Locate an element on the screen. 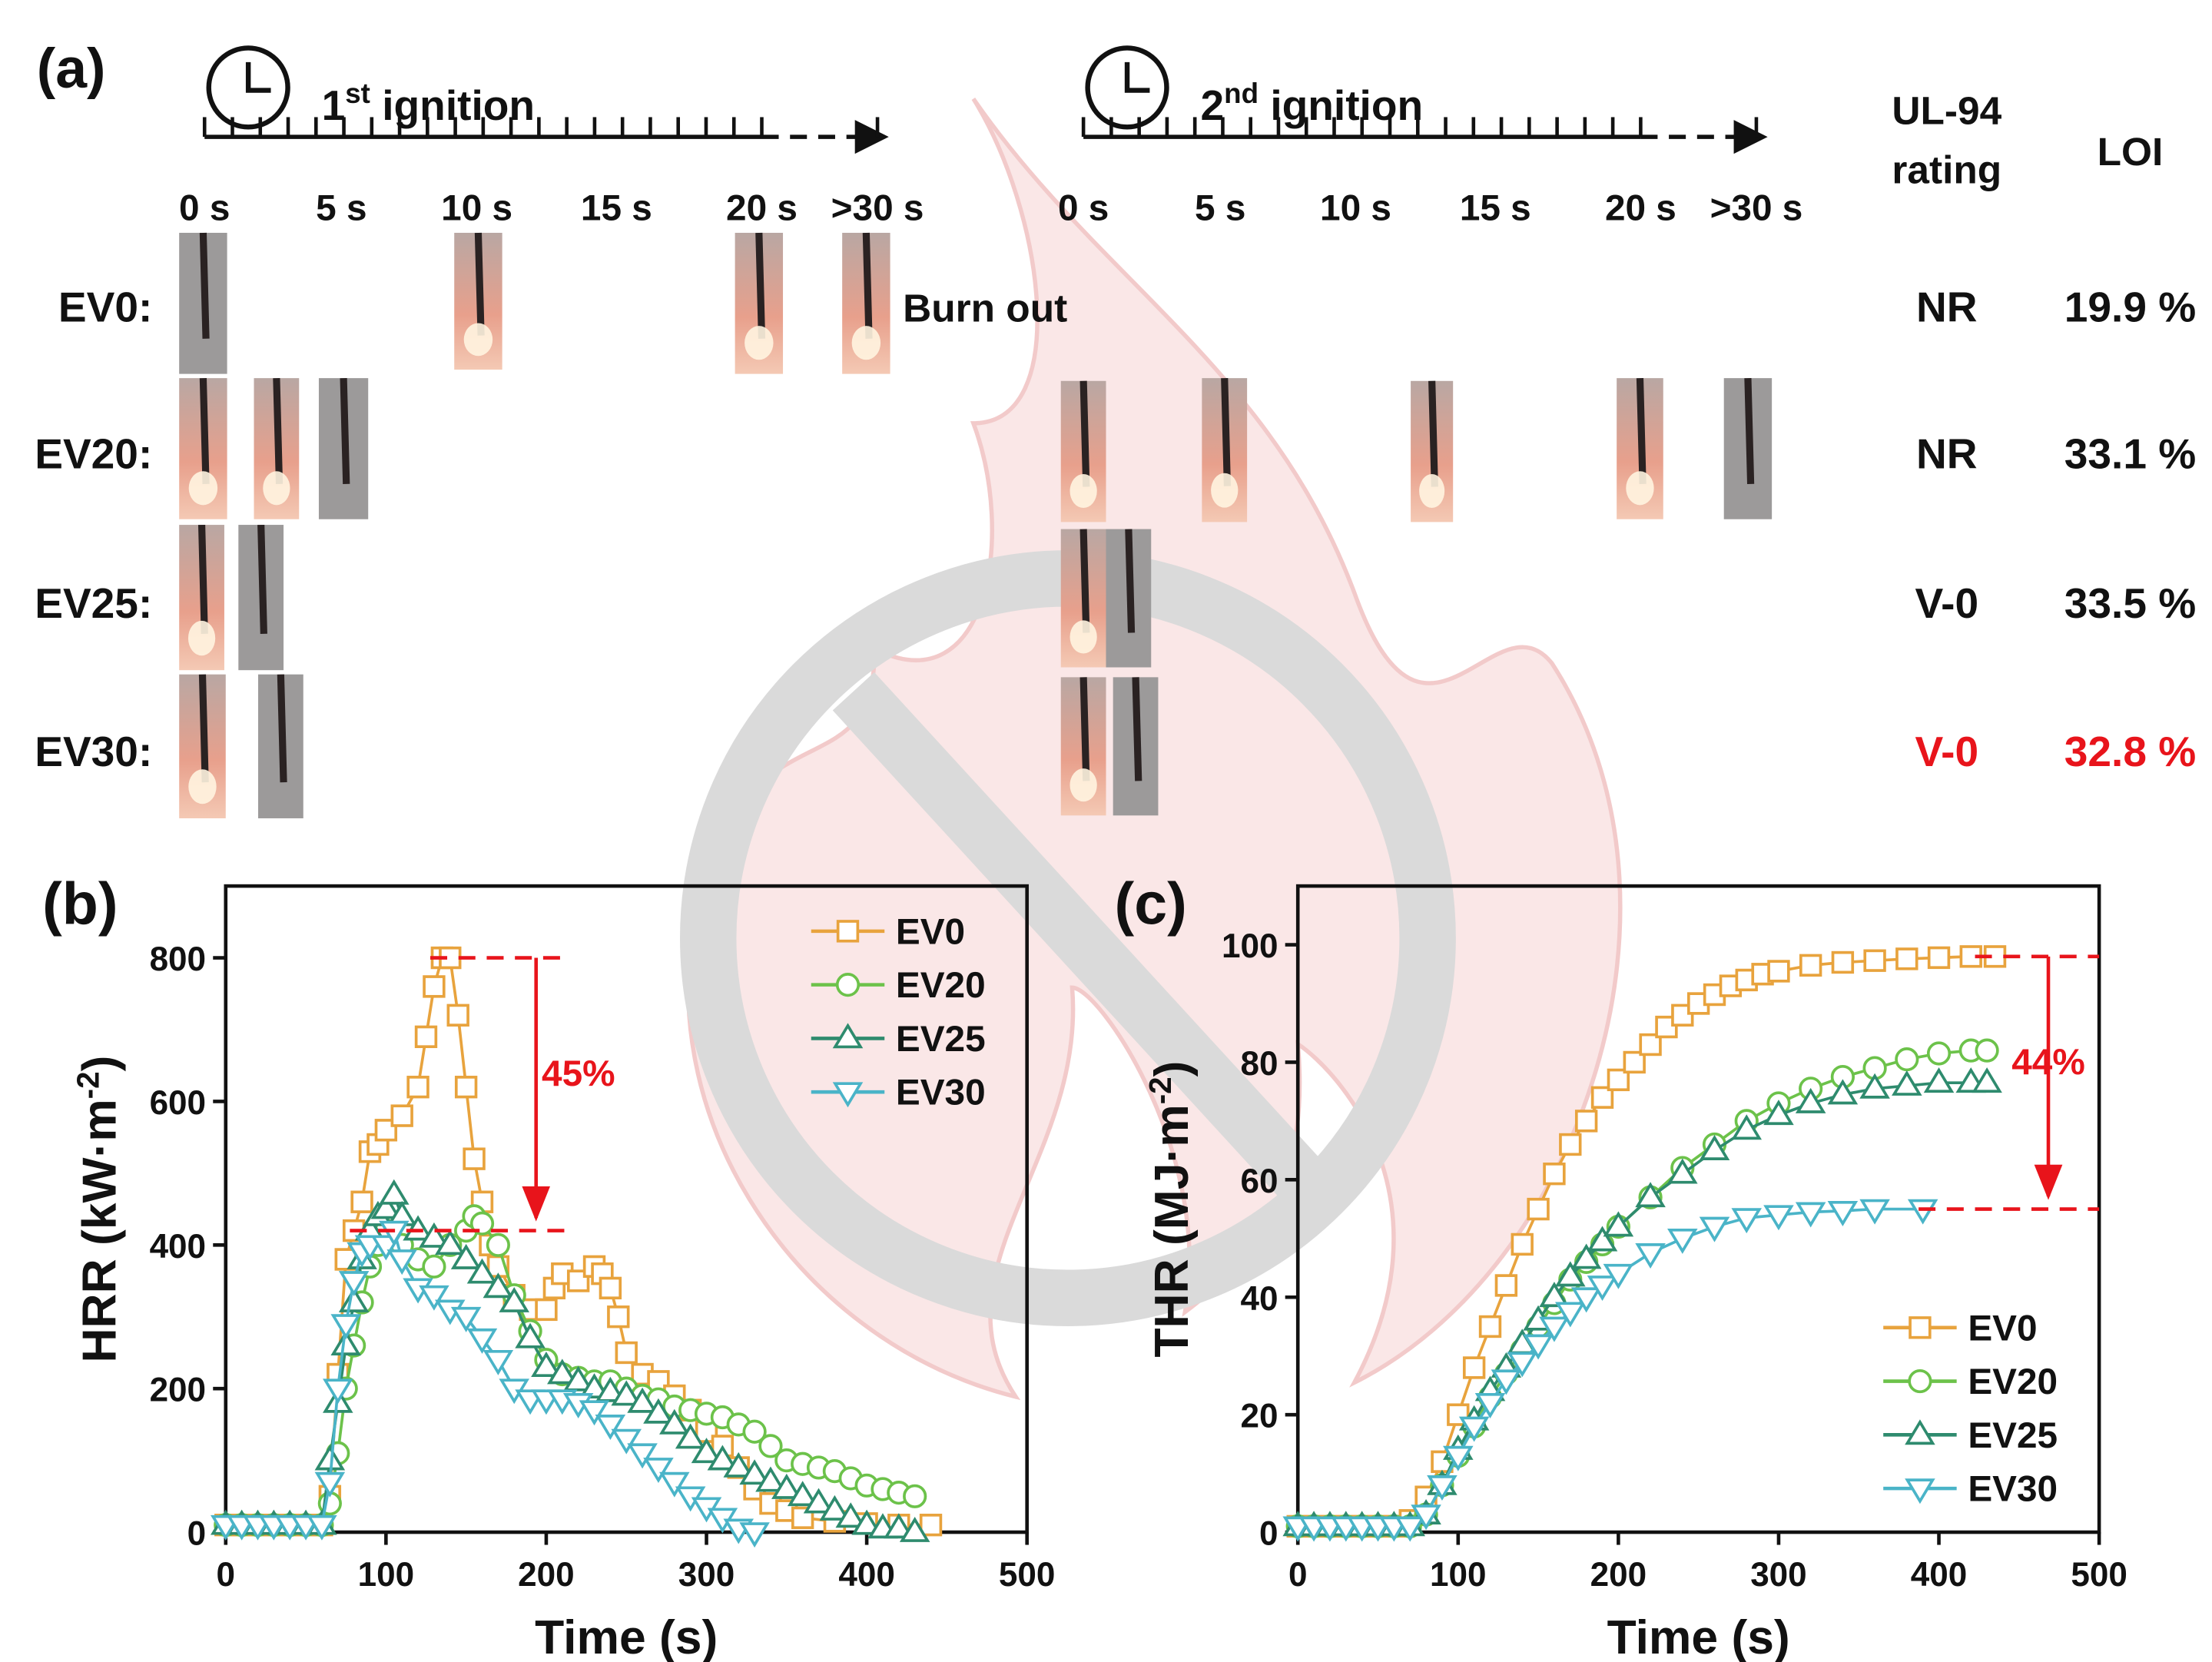 The image size is (2212, 1662). loi-value: 32.8 % is located at coordinates (2130, 751).